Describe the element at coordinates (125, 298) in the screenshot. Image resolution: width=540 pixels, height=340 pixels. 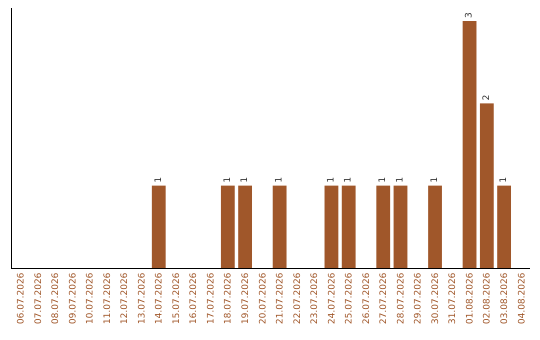
I see `x-tick-label: 12.07.2026` at that location.